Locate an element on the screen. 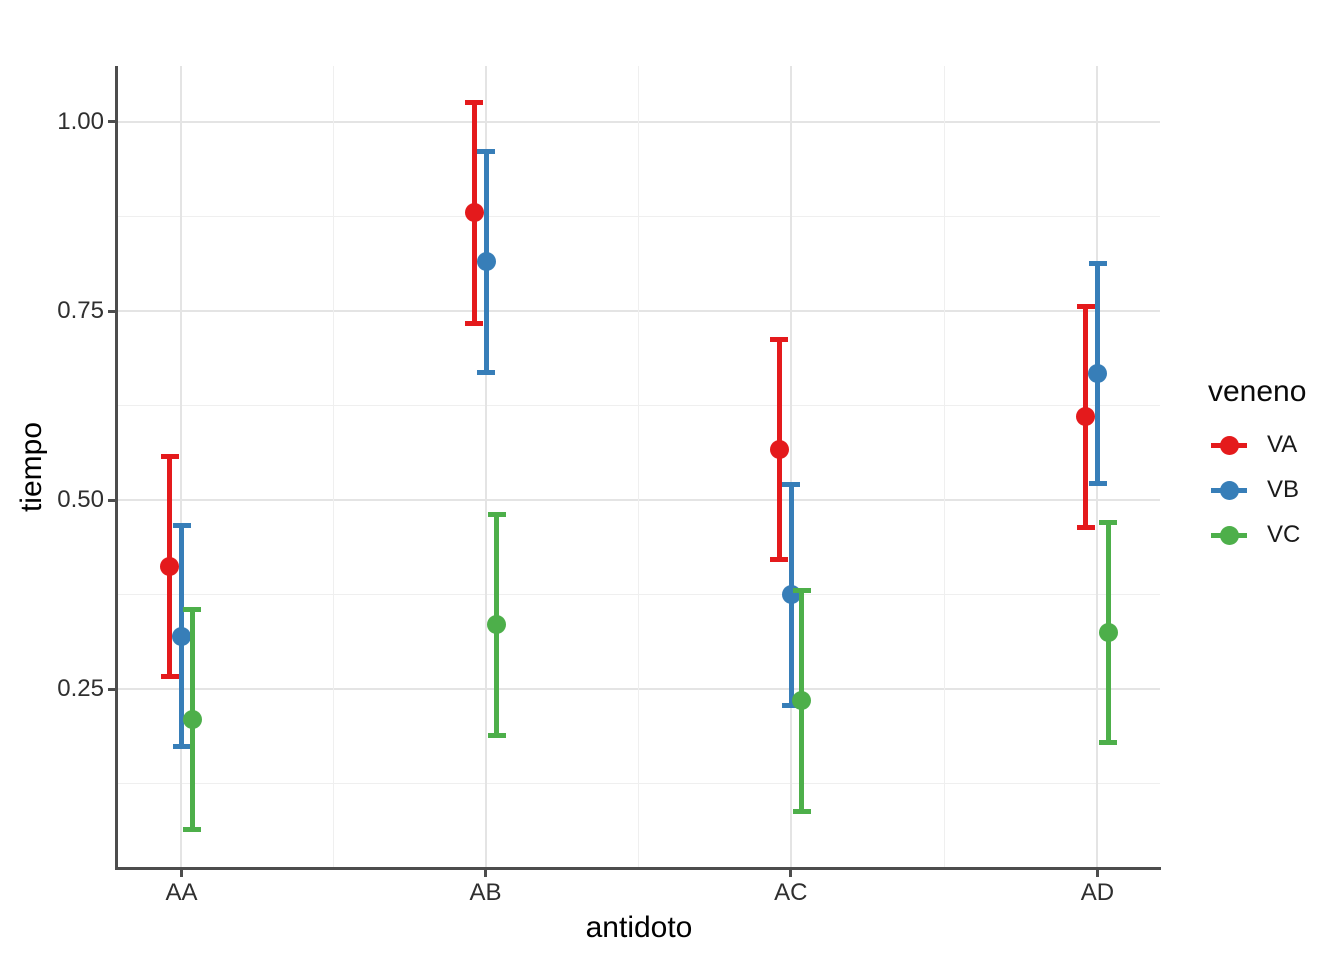 The width and height of the screenshot is (1344, 960). y-tick-label-0.75: 0.75 is located at coordinates (80, 311).